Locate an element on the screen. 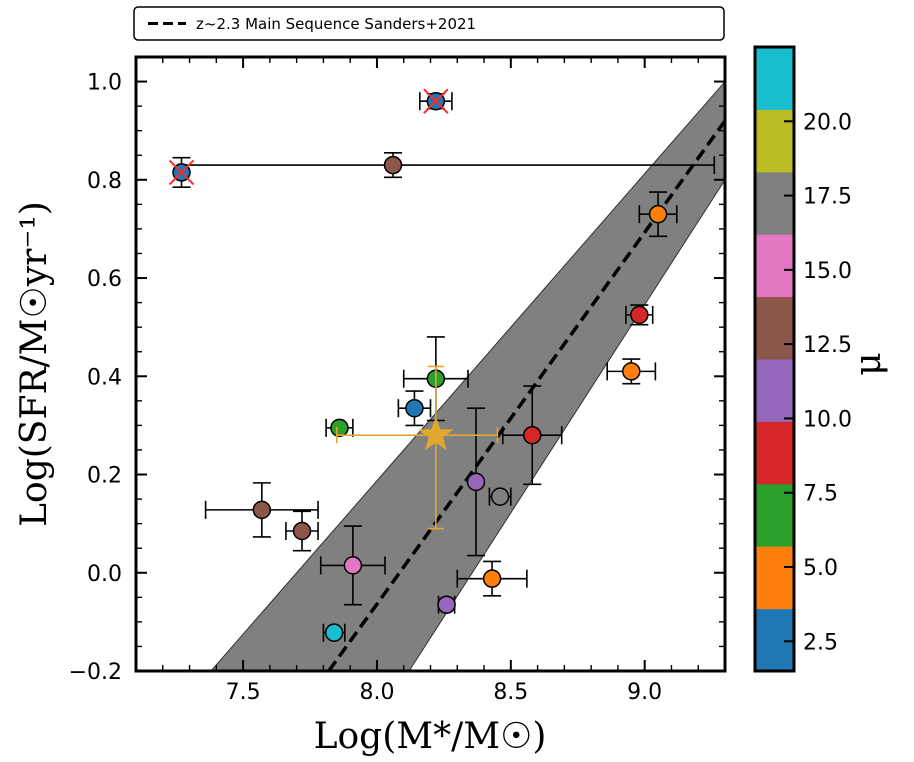 This screenshot has height=762, width=914. x-tick-label: 8.0 is located at coordinates (376, 692).